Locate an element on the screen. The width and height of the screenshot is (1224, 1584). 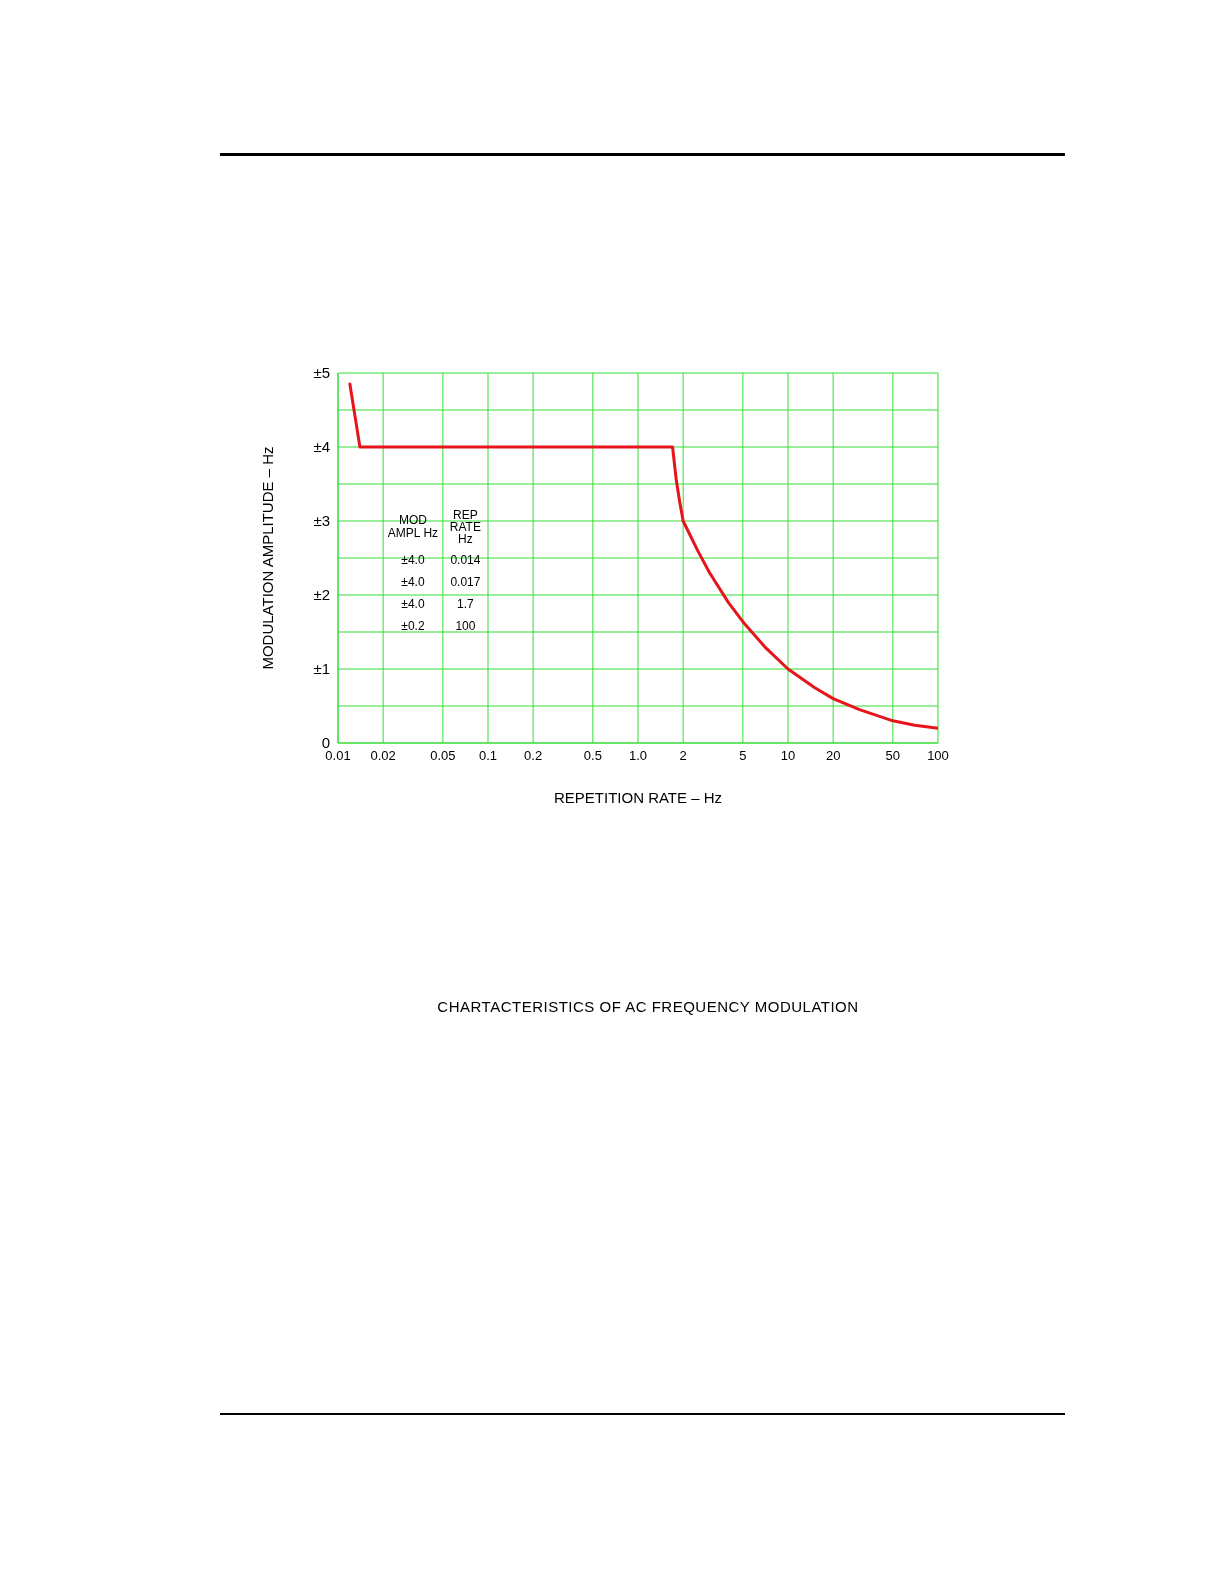
x-tick-label: 5 is located at coordinates (743, 756).